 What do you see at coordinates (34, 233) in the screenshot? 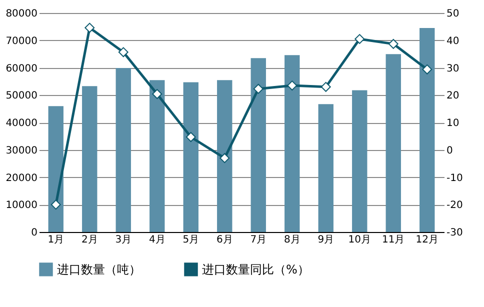
I see `y-tick-label: 0` at bounding box center [34, 233].